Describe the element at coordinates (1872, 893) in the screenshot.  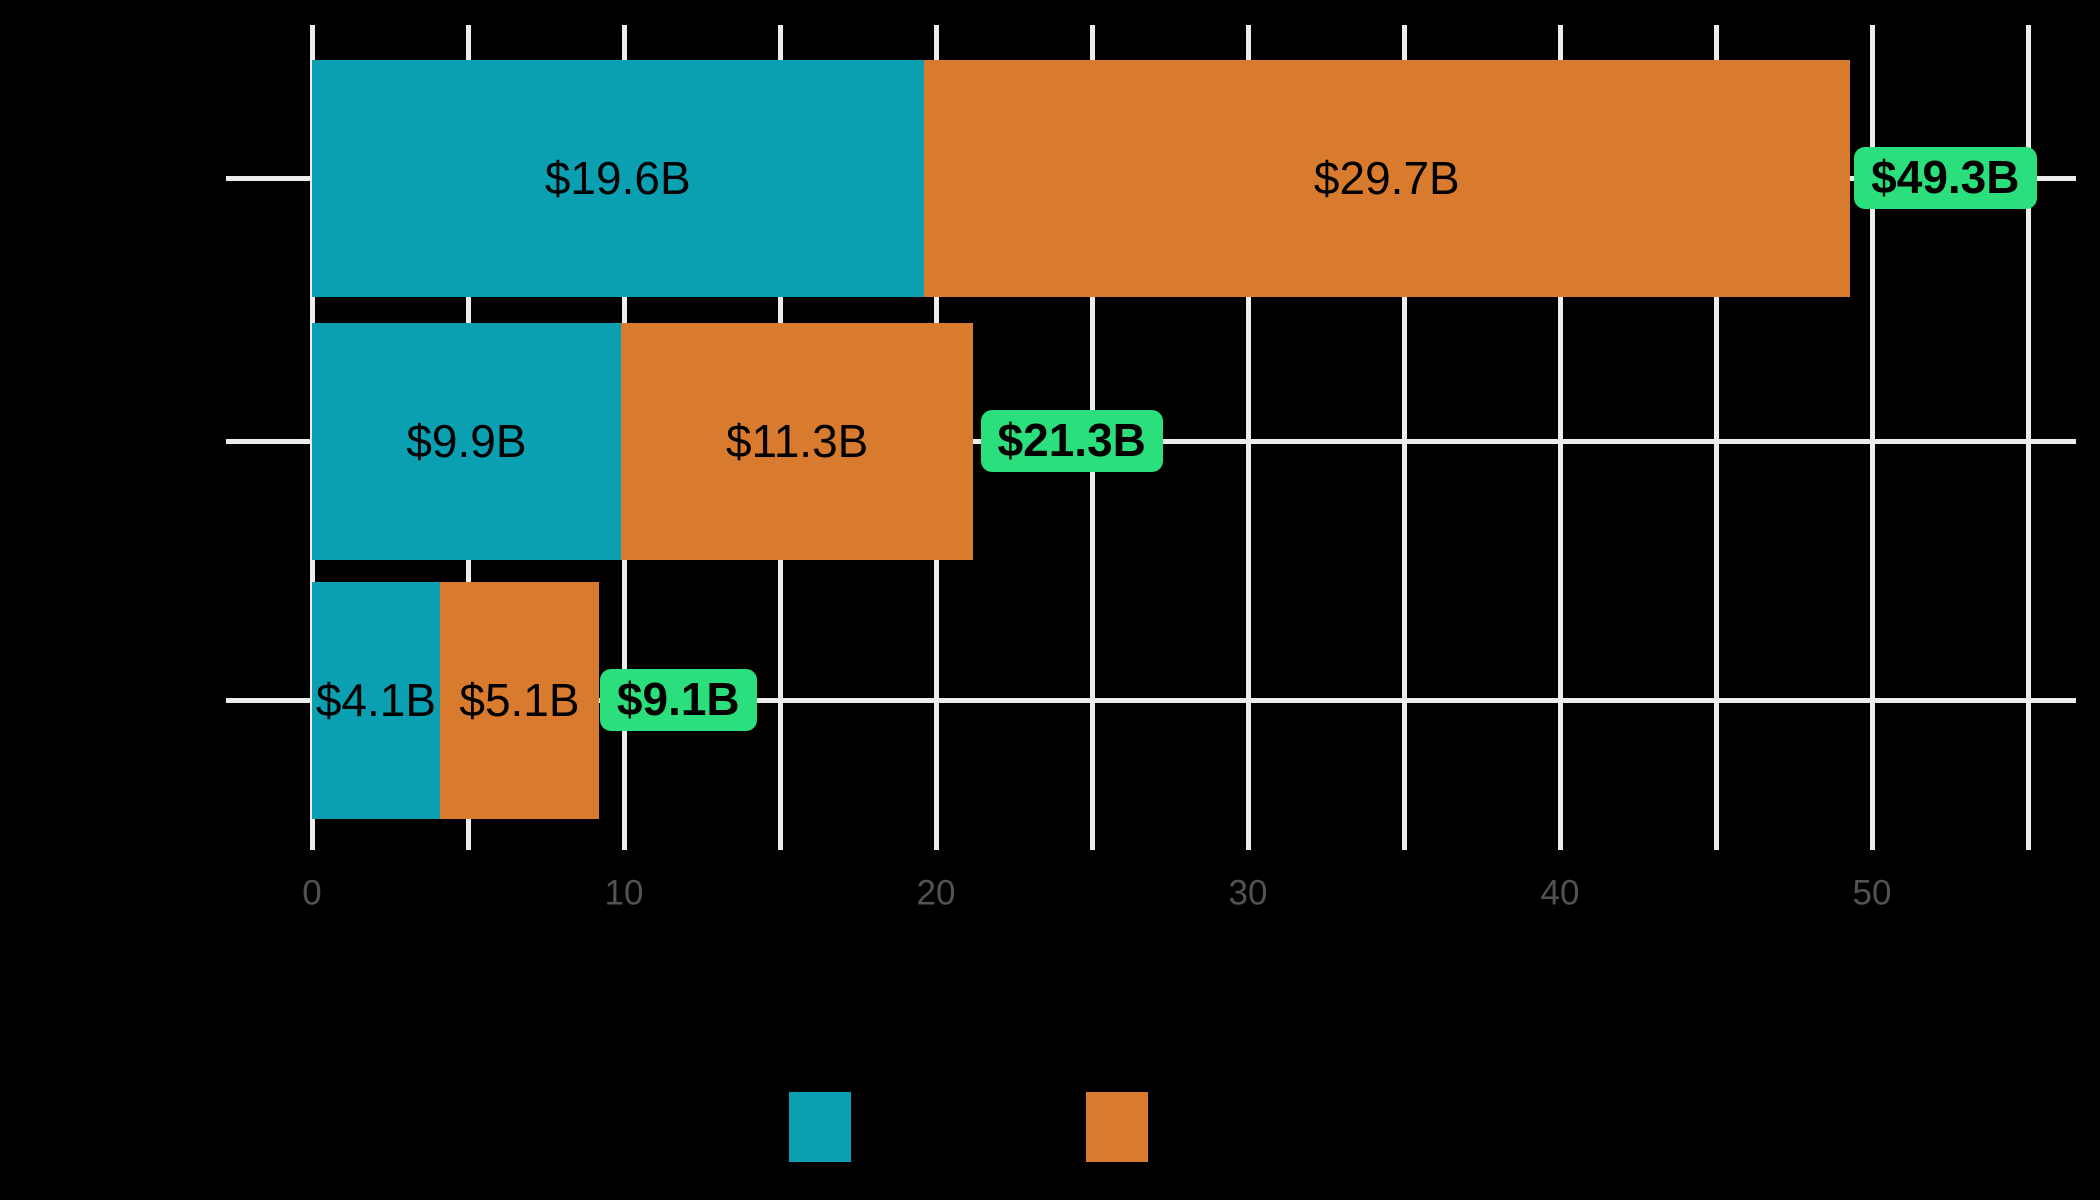
I see `x-tick-label: 50` at that location.